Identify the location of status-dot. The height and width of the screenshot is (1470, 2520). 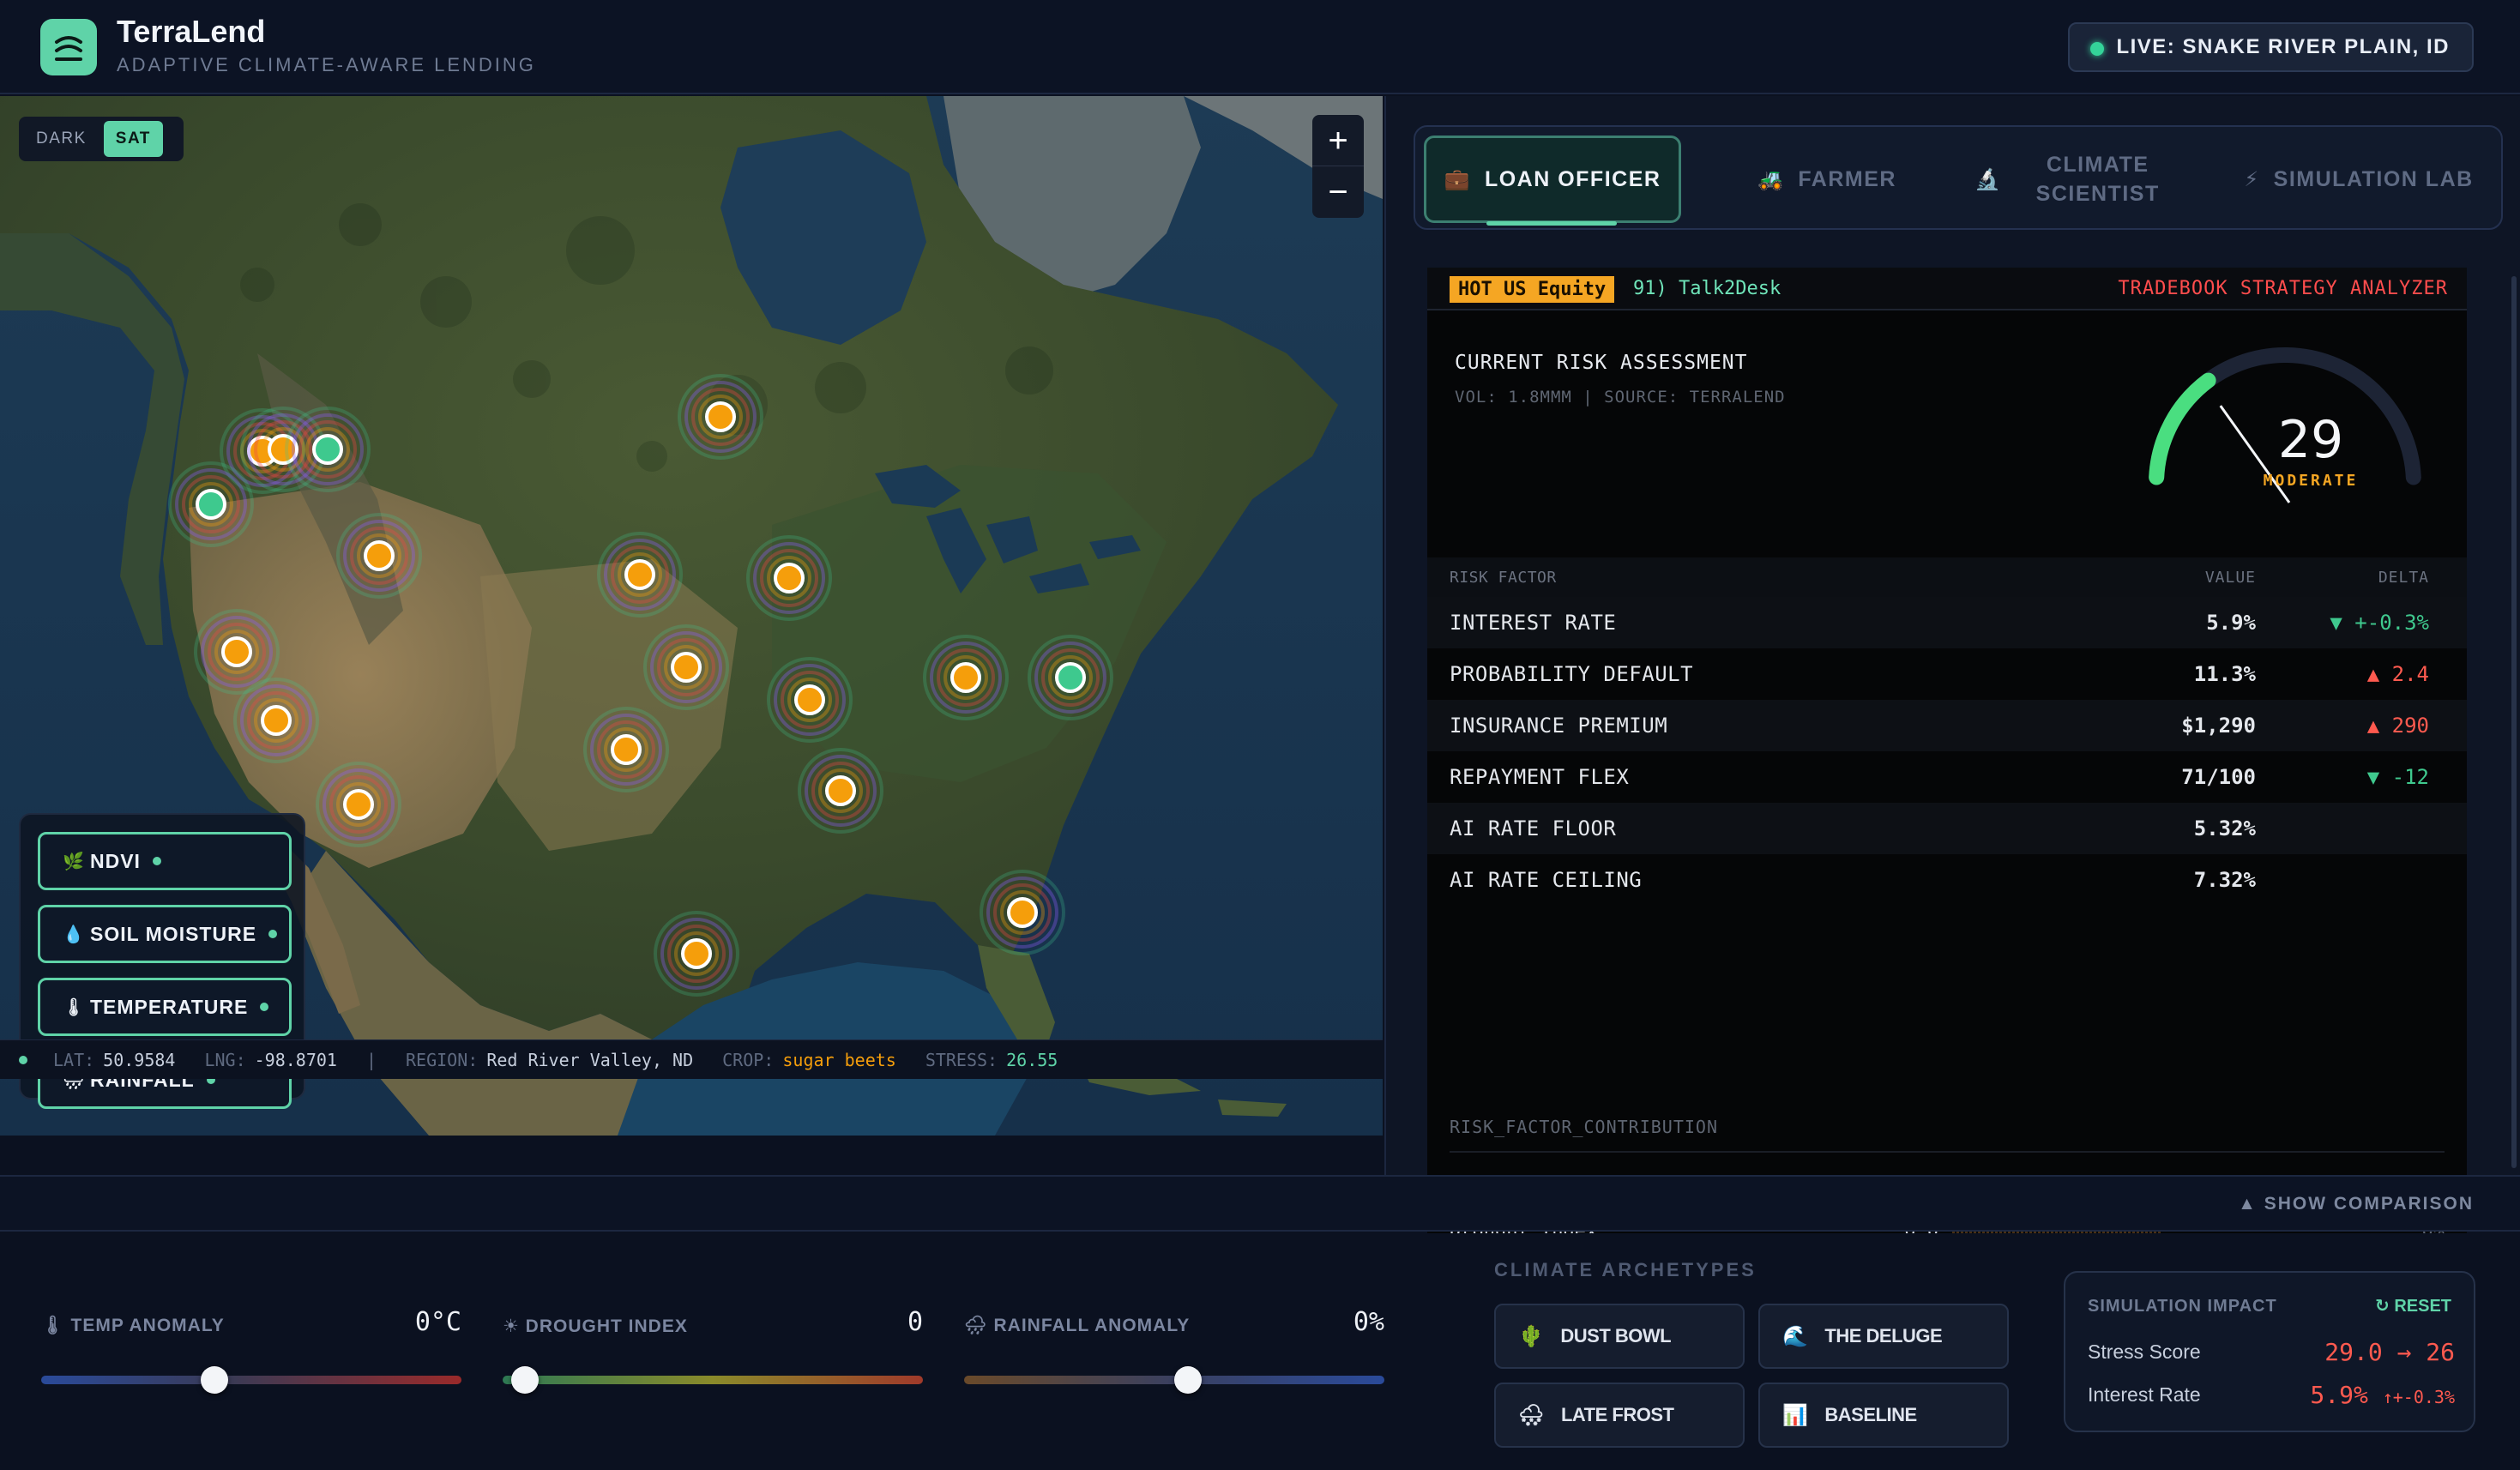
(23, 1059).